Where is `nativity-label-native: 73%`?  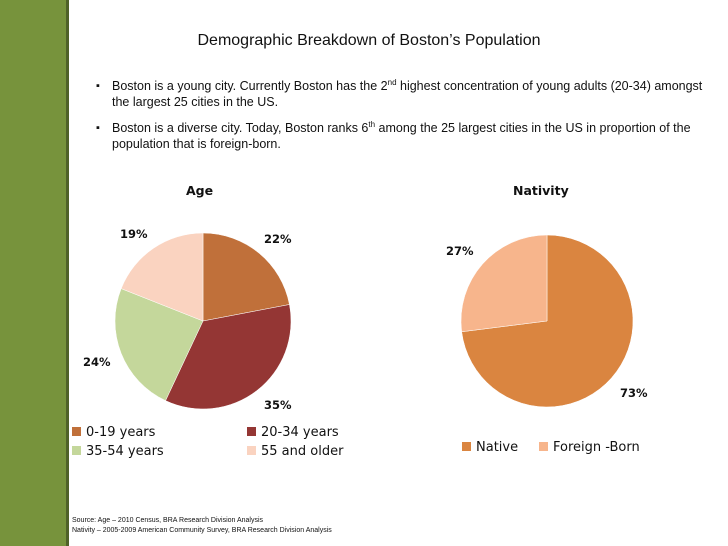 nativity-label-native: 73% is located at coordinates (634, 393).